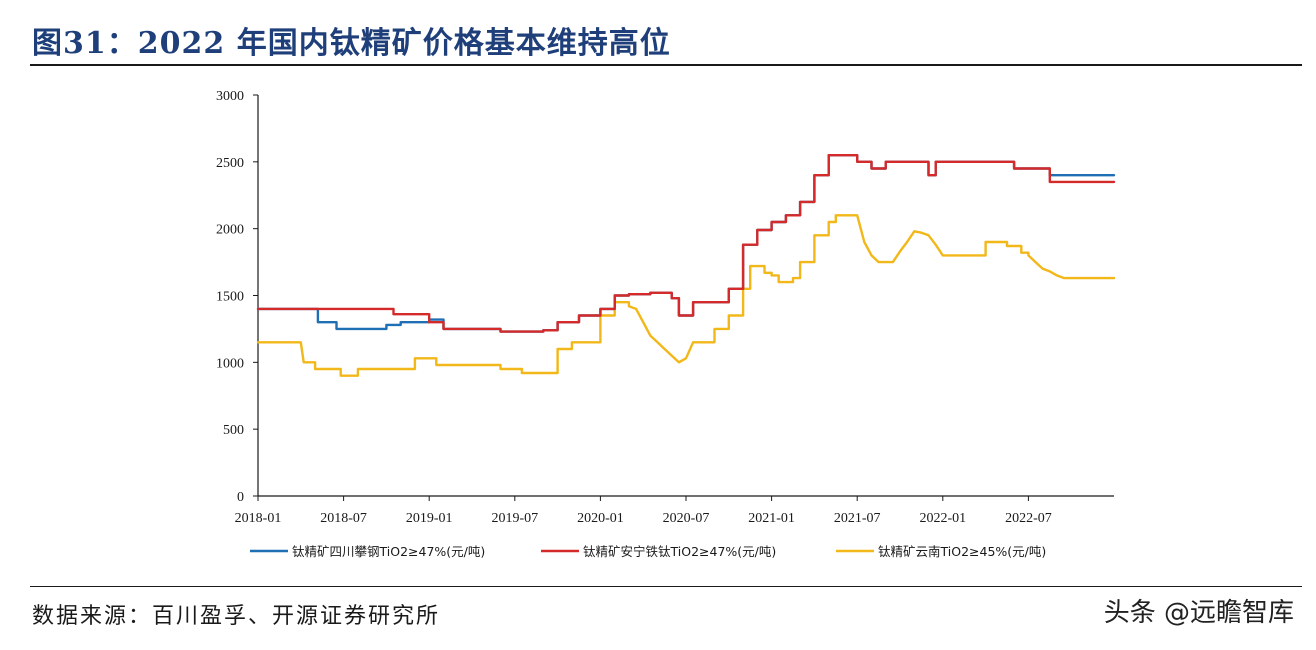 Image resolution: width=1316 pixels, height=650 pixels. I want to click on y-axis: 0 500 1000 1500 2000 2500 3000, so click(237, 297).